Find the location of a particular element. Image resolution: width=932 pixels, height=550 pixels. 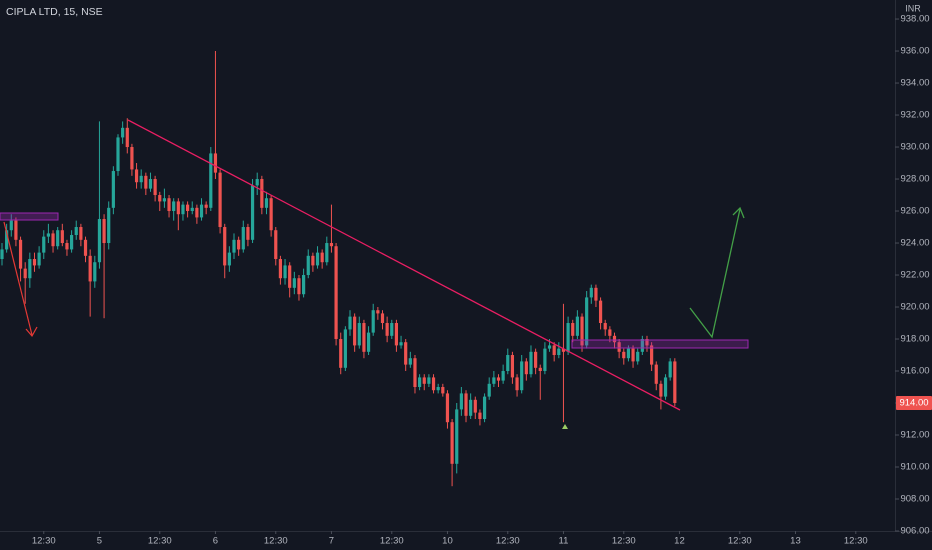

y-tick-label: 920.00 is located at coordinates (914, 307).